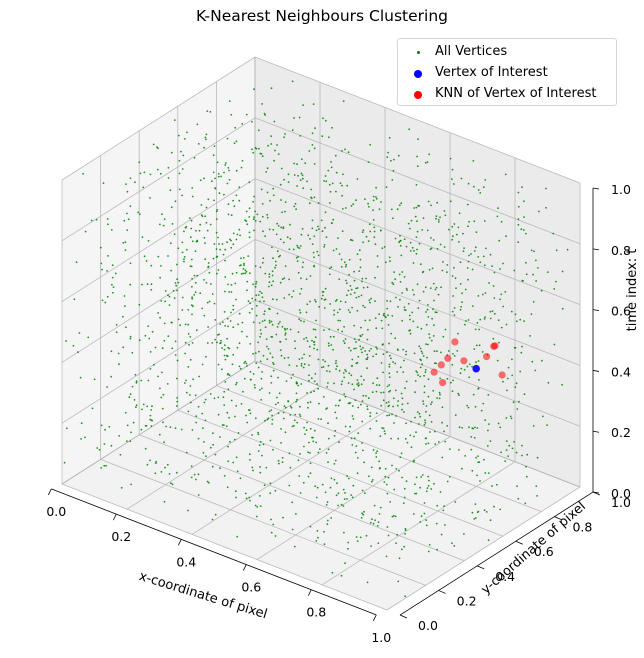 The height and width of the screenshot is (658, 644). What do you see at coordinates (381, 637) in the screenshot?
I see `x-tick-label: 1.0` at bounding box center [381, 637].